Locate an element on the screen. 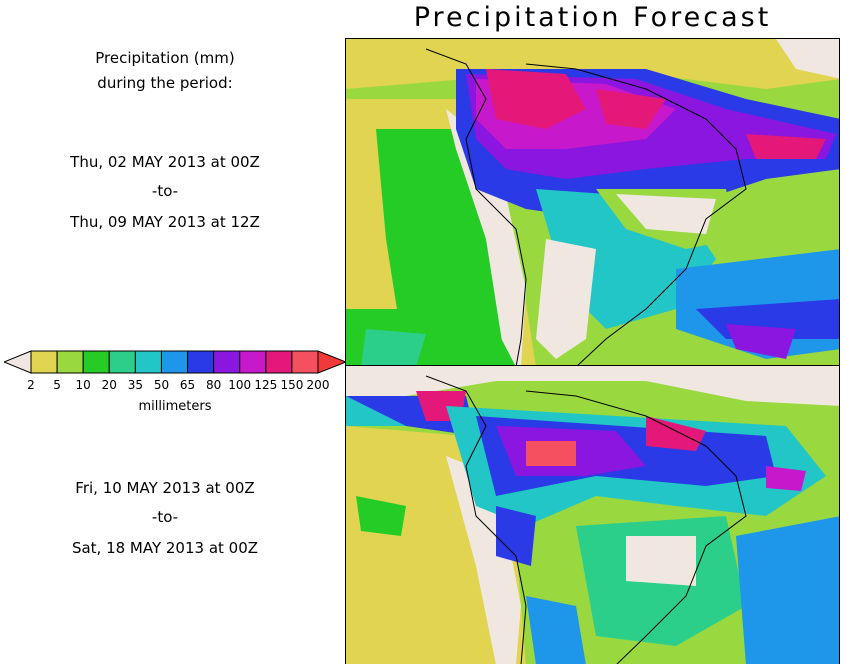 This screenshot has width=850, height=664. colorbar-tick-label: 5 is located at coordinates (57, 385).